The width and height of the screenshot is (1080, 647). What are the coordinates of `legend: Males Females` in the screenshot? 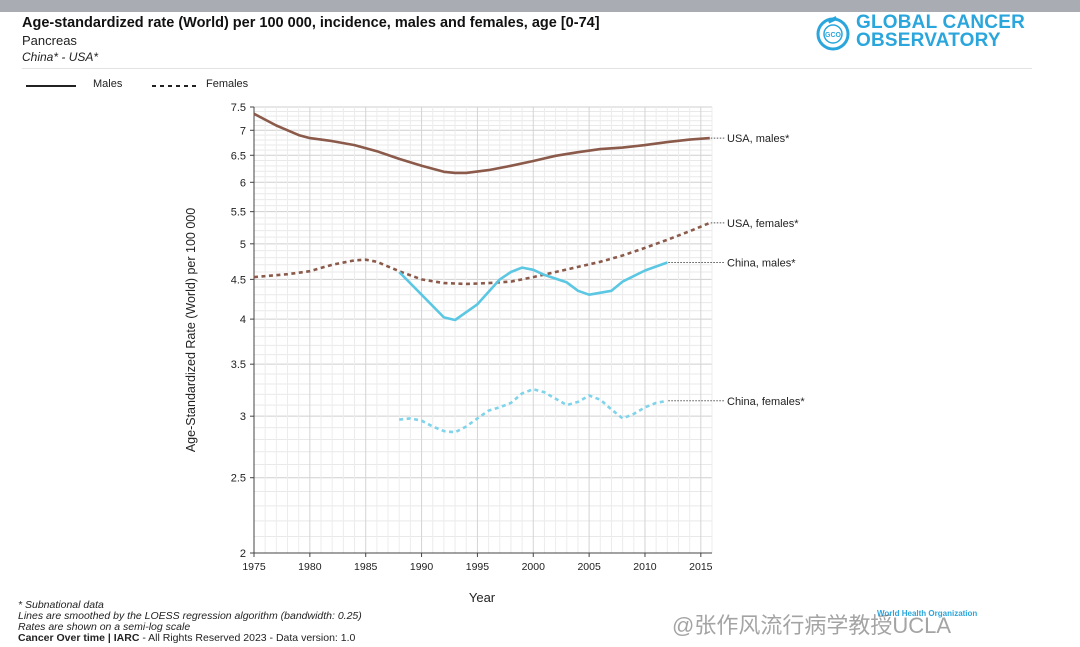 It's located at (172, 86).